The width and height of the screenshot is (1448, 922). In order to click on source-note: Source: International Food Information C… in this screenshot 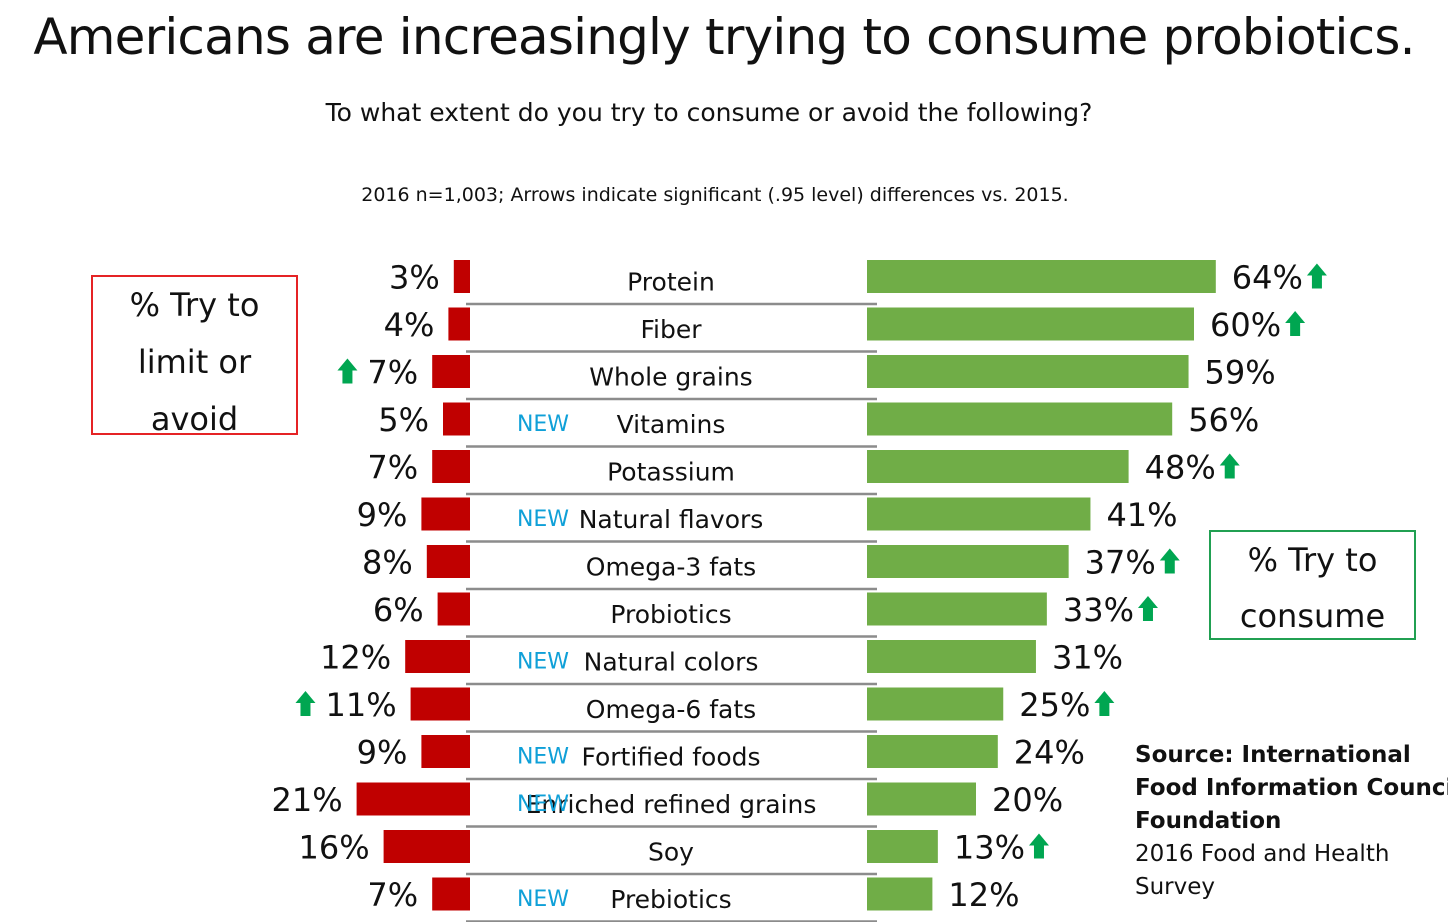, I will do `click(1291, 821)`.